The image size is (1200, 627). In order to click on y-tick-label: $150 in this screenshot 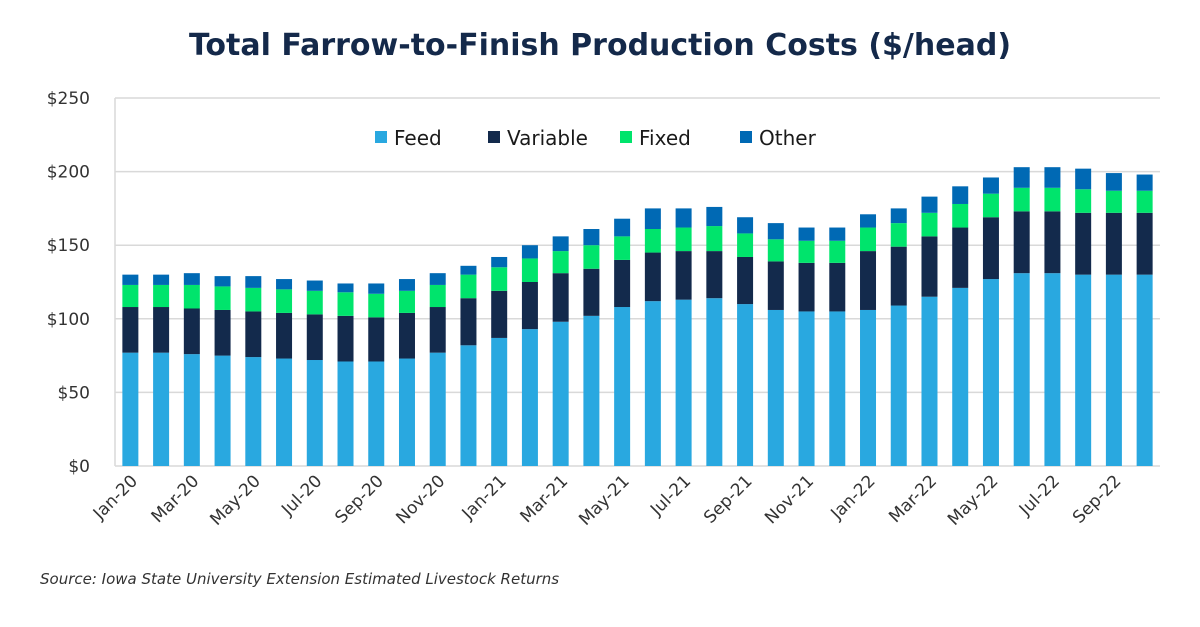, I will do `click(68, 246)`.